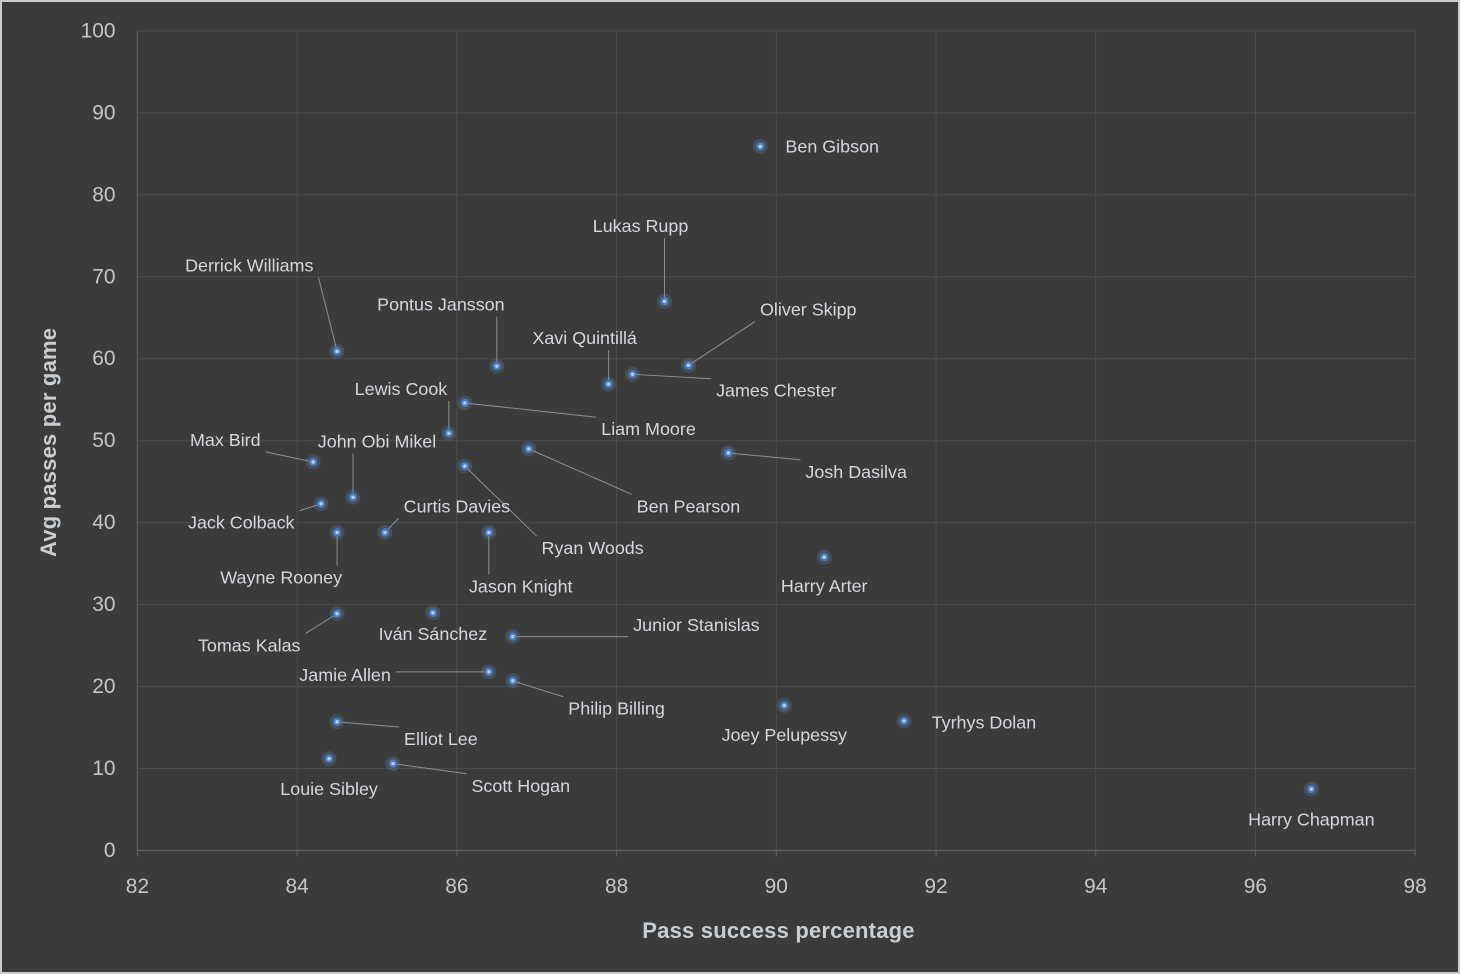  I want to click on point-label: Iván Sánchez, so click(433, 634).